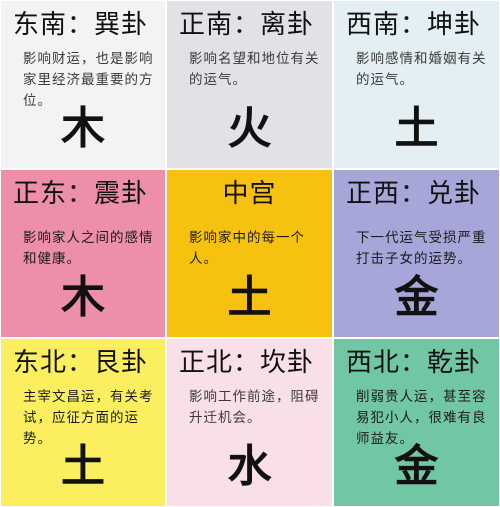  I want to click on cell-title: 东北：艮卦, so click(81, 363).